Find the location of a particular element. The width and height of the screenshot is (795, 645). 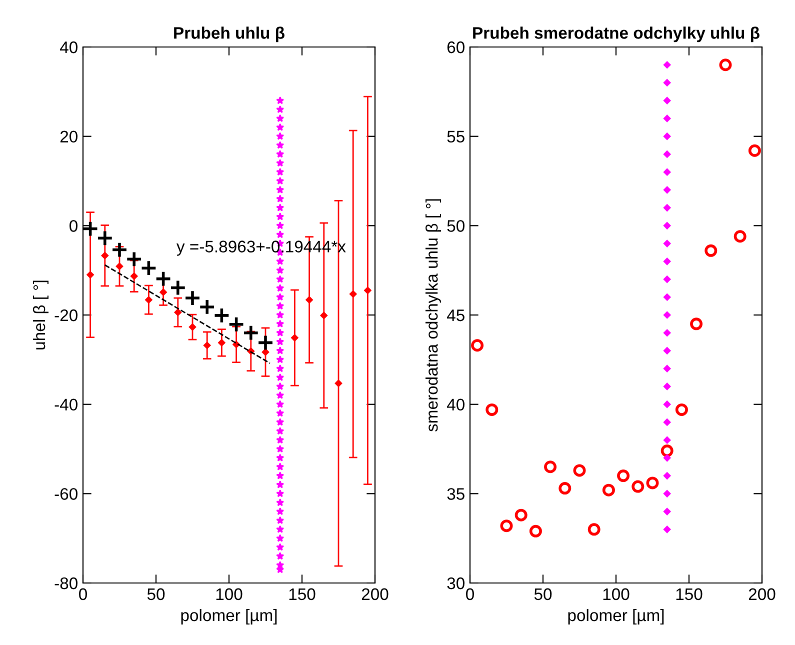

chart-title: Prubeh uhlu β is located at coordinates (229, 34).